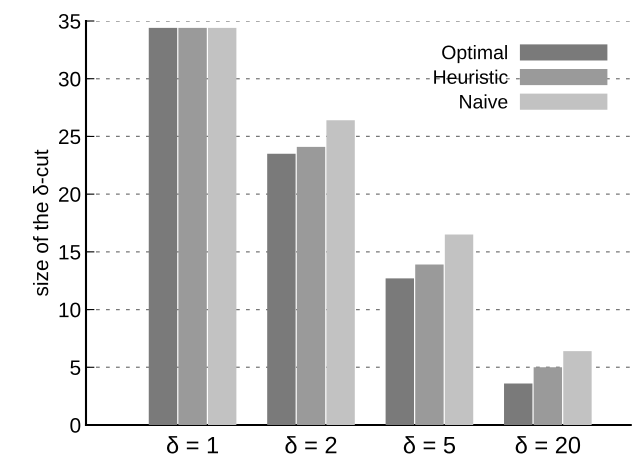 Image resolution: width=632 pixels, height=462 pixels. I want to click on x-tick-label: δ = 5, so click(430, 445).